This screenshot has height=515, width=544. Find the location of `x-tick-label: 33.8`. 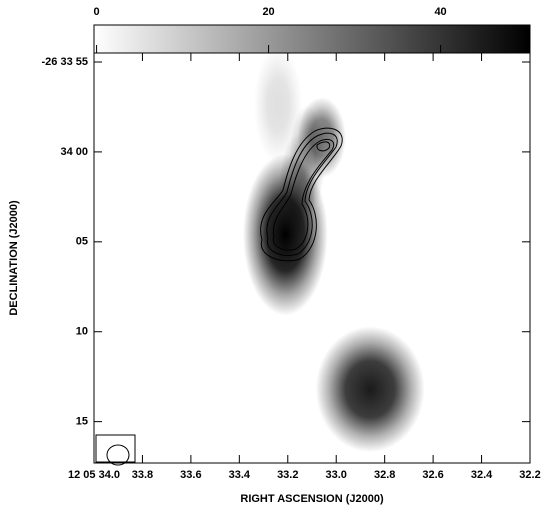

x-tick-label: 33.8 is located at coordinates (142, 475).